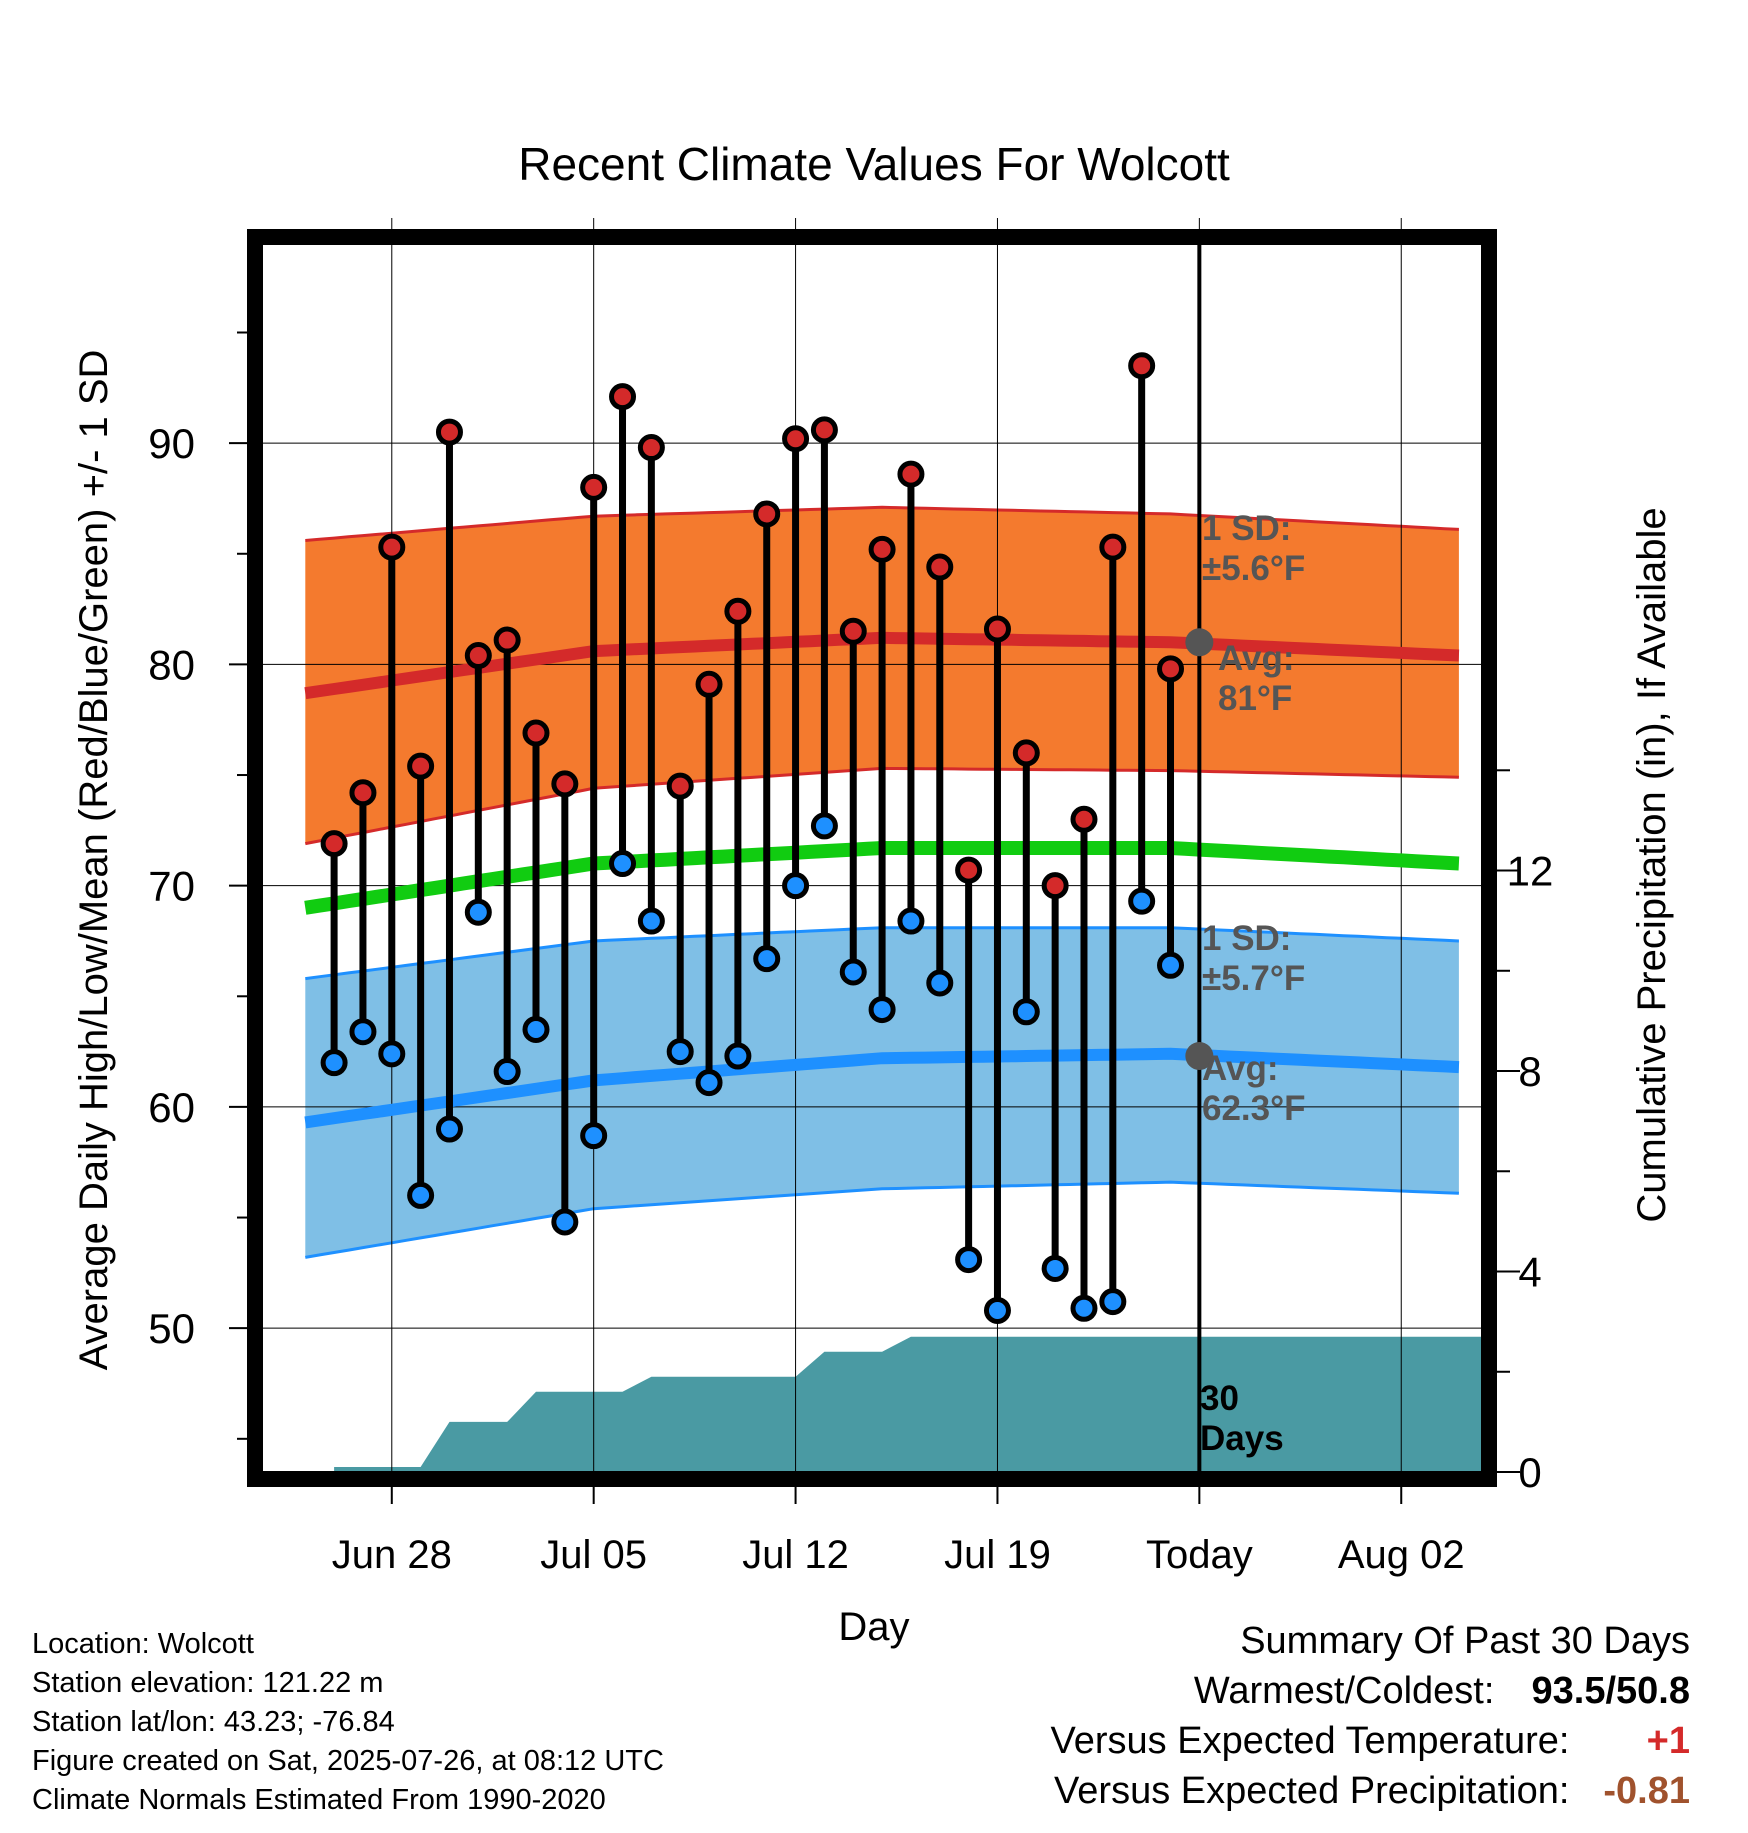  What do you see at coordinates (171, 886) in the screenshot?
I see `y-tick-label: 70` at bounding box center [171, 886].